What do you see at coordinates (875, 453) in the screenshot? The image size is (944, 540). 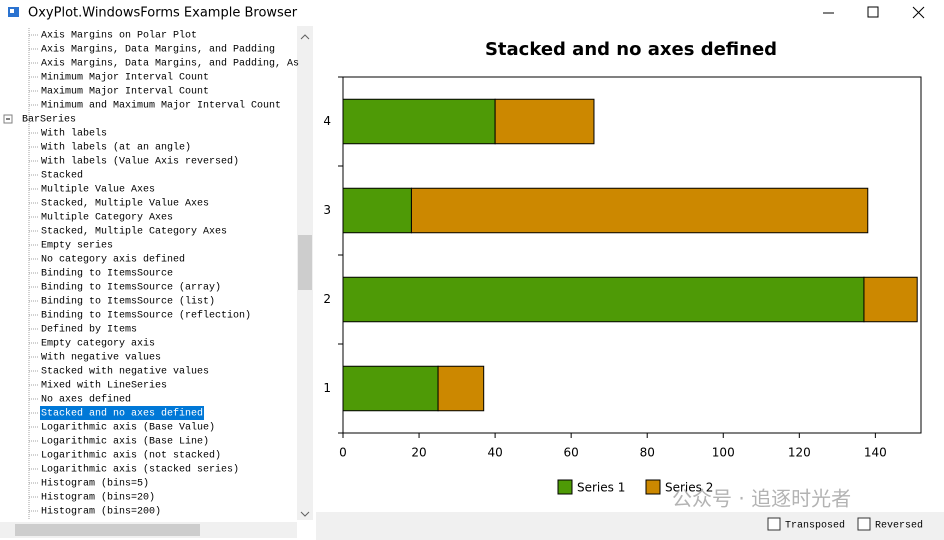 I see `x-tick-label: 140` at bounding box center [875, 453].